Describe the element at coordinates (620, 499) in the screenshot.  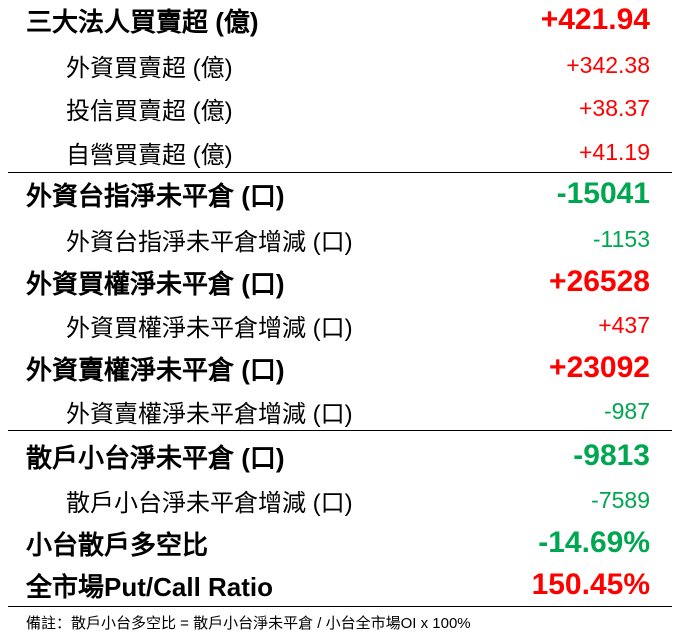
I see `row-value: -7589` at that location.